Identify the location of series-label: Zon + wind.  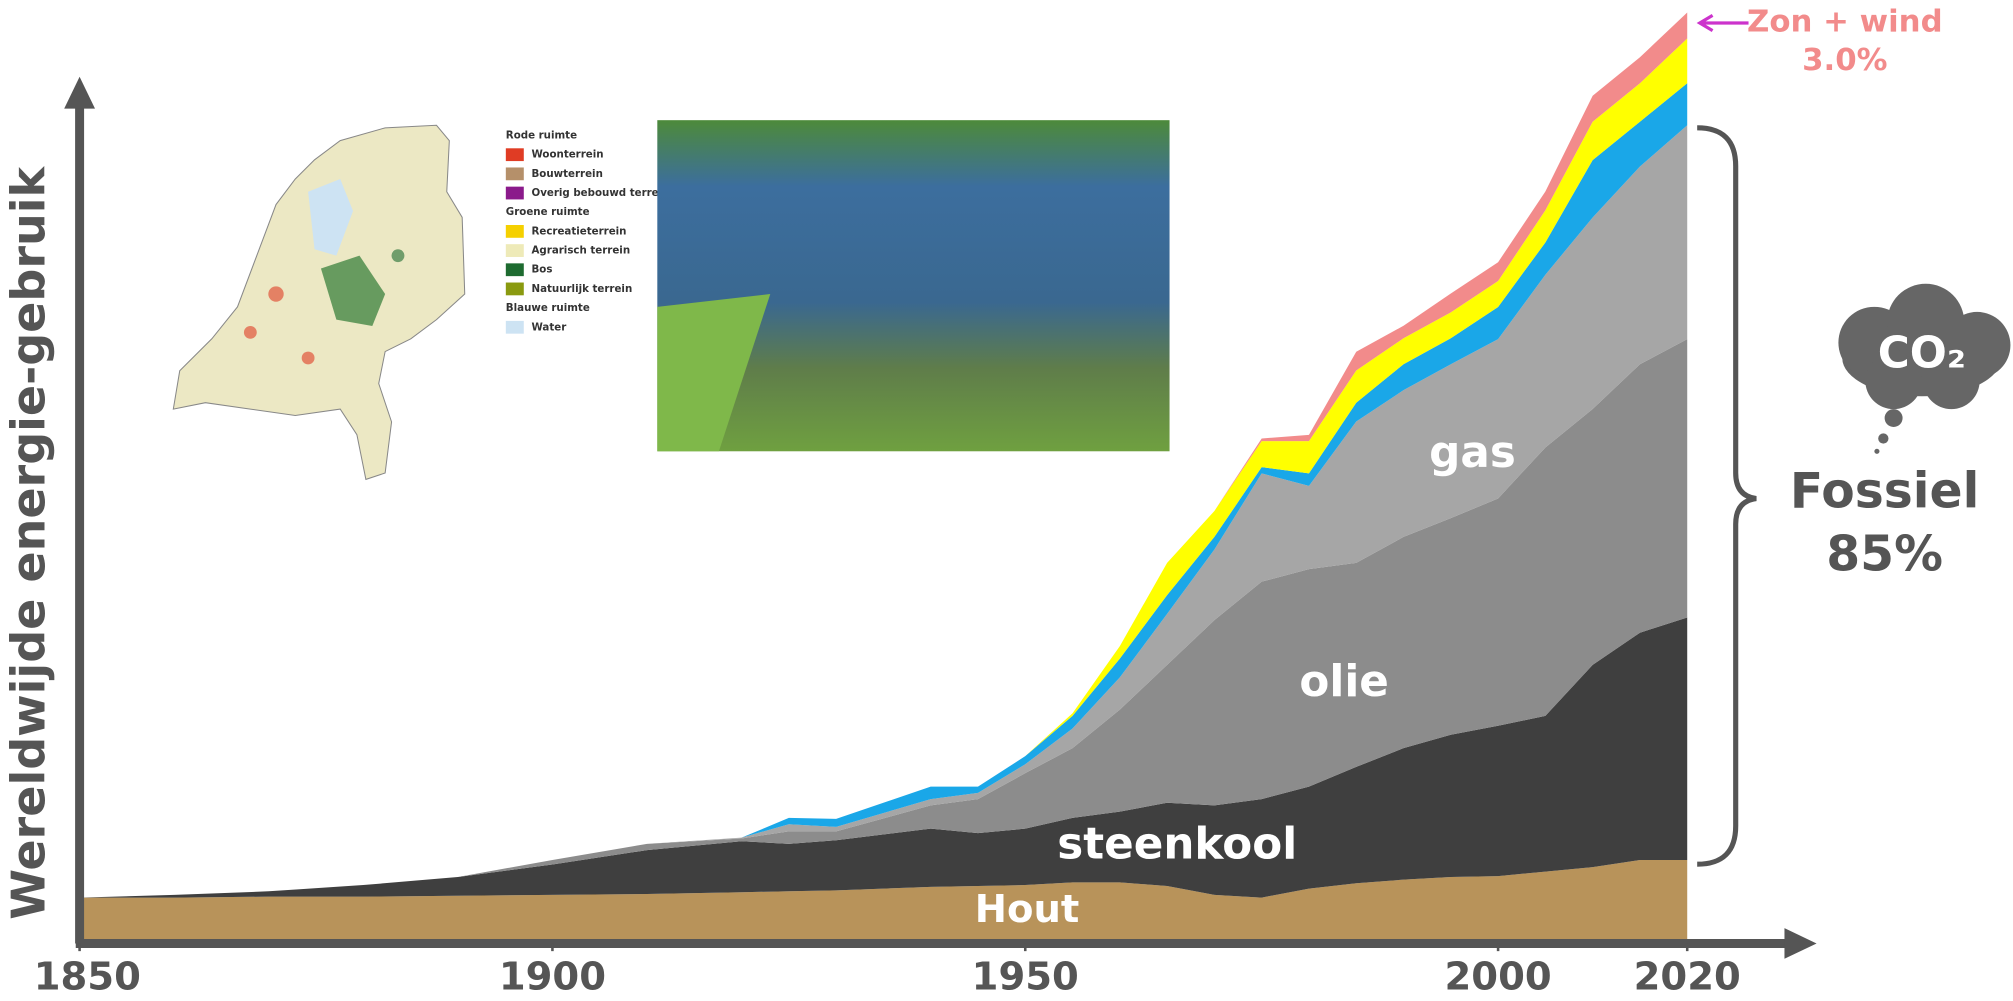
(1845, 22).